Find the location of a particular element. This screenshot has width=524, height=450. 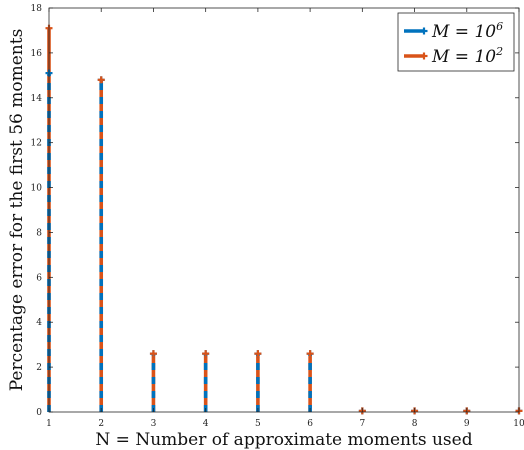

x-tick-label-1: 1 is located at coordinates (49, 424).